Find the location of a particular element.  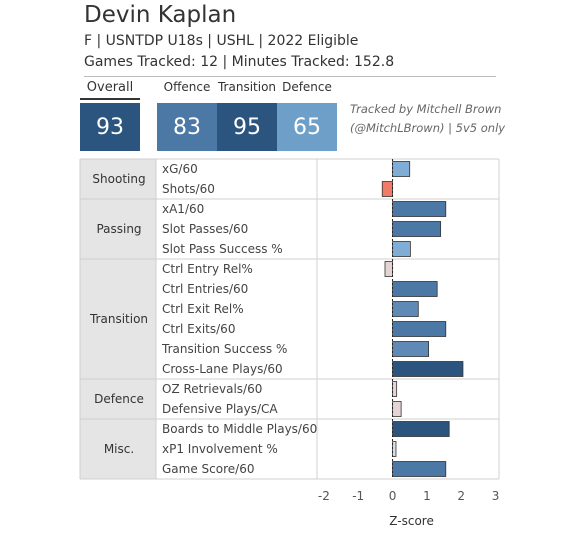

transition-score-box: 95 is located at coordinates (247, 127).